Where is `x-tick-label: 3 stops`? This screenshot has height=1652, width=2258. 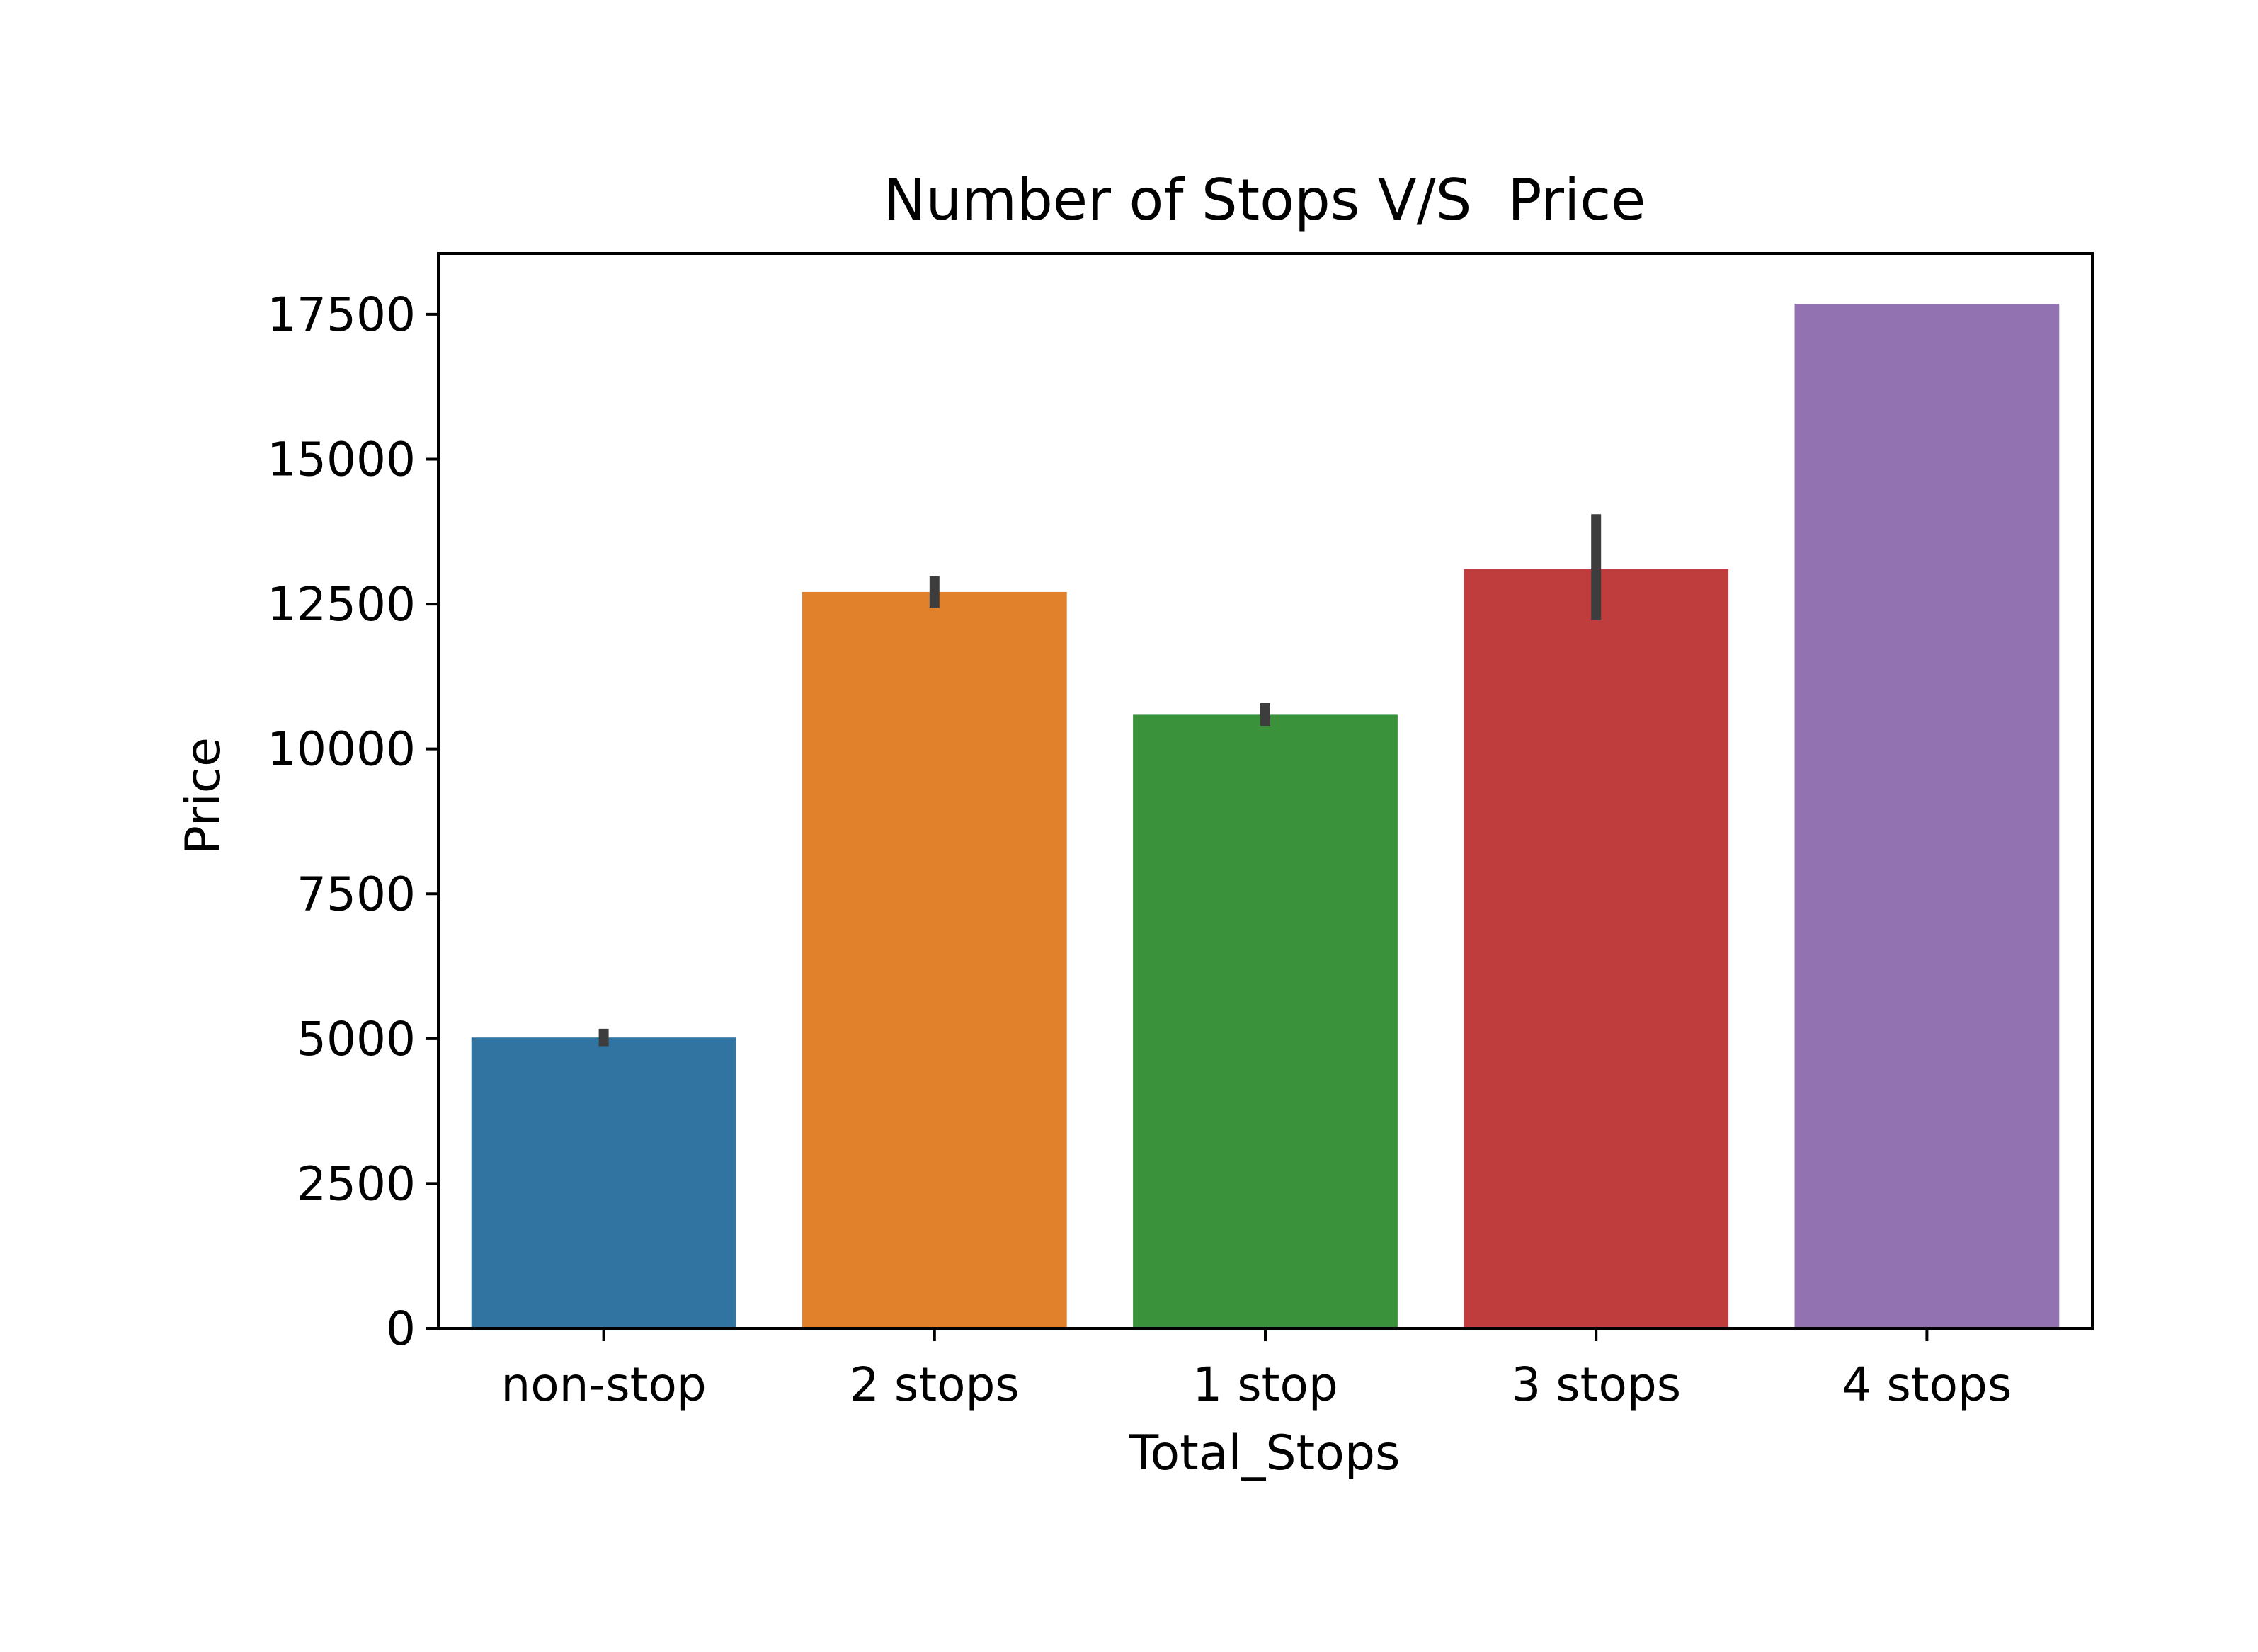
x-tick-label: 3 stops is located at coordinates (1596, 1384).